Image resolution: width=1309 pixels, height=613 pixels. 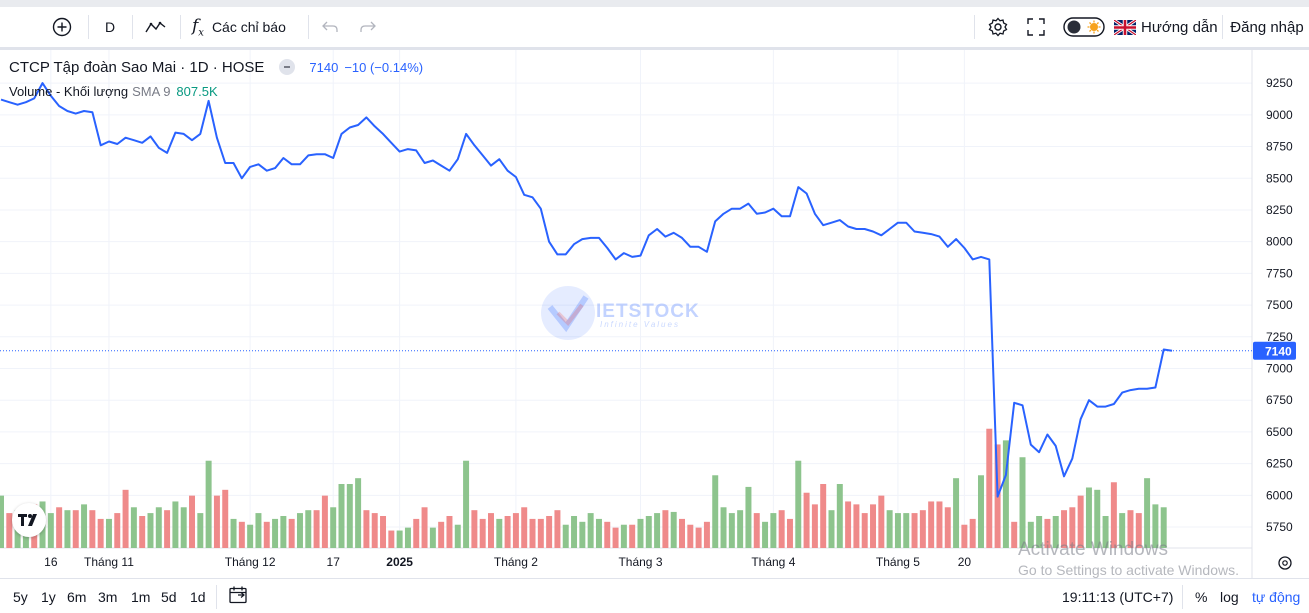 What do you see at coordinates (368, 27) in the screenshot?
I see `redo-icon` at bounding box center [368, 27].